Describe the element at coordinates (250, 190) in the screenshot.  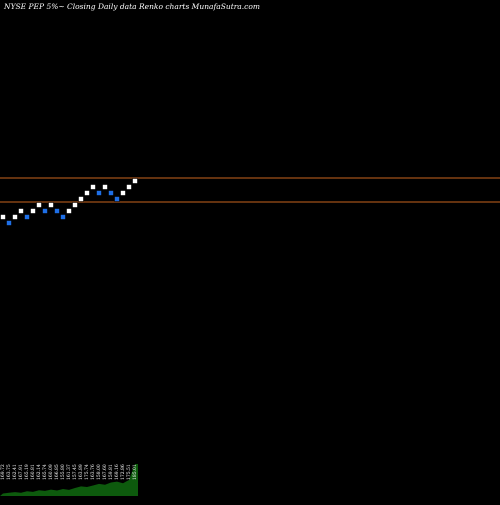
I see `reference-lines` at that location.